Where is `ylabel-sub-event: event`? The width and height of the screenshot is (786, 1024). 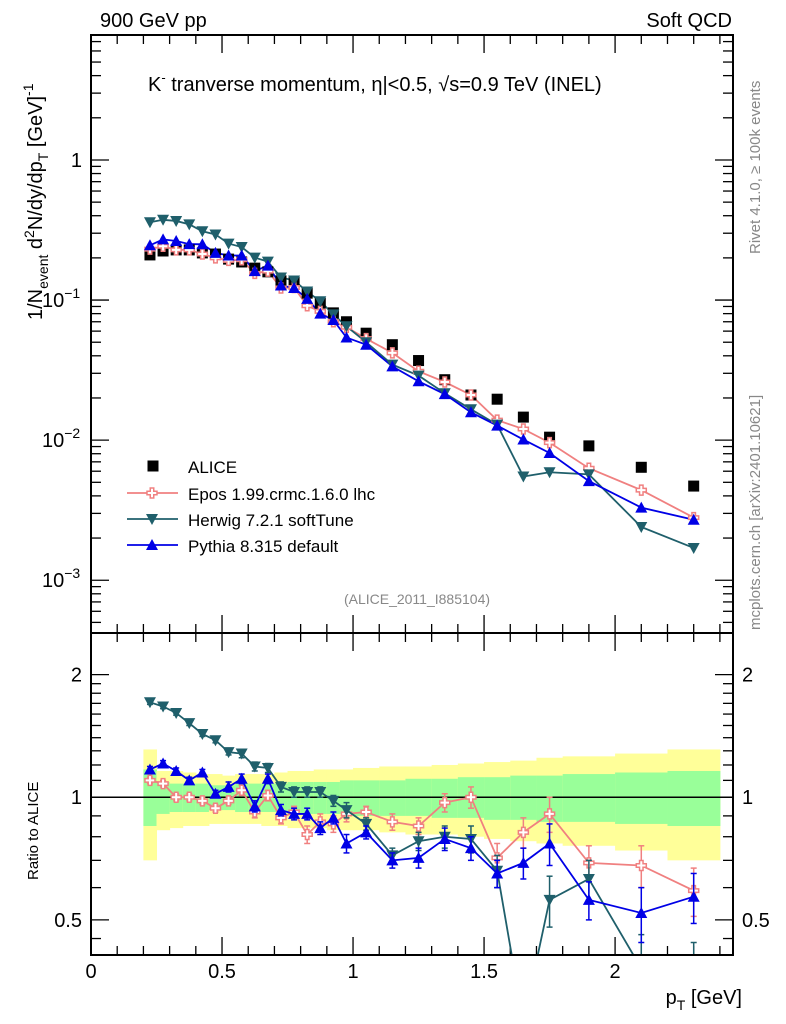
ylabel-sub-event: event is located at coordinates (43, 272).